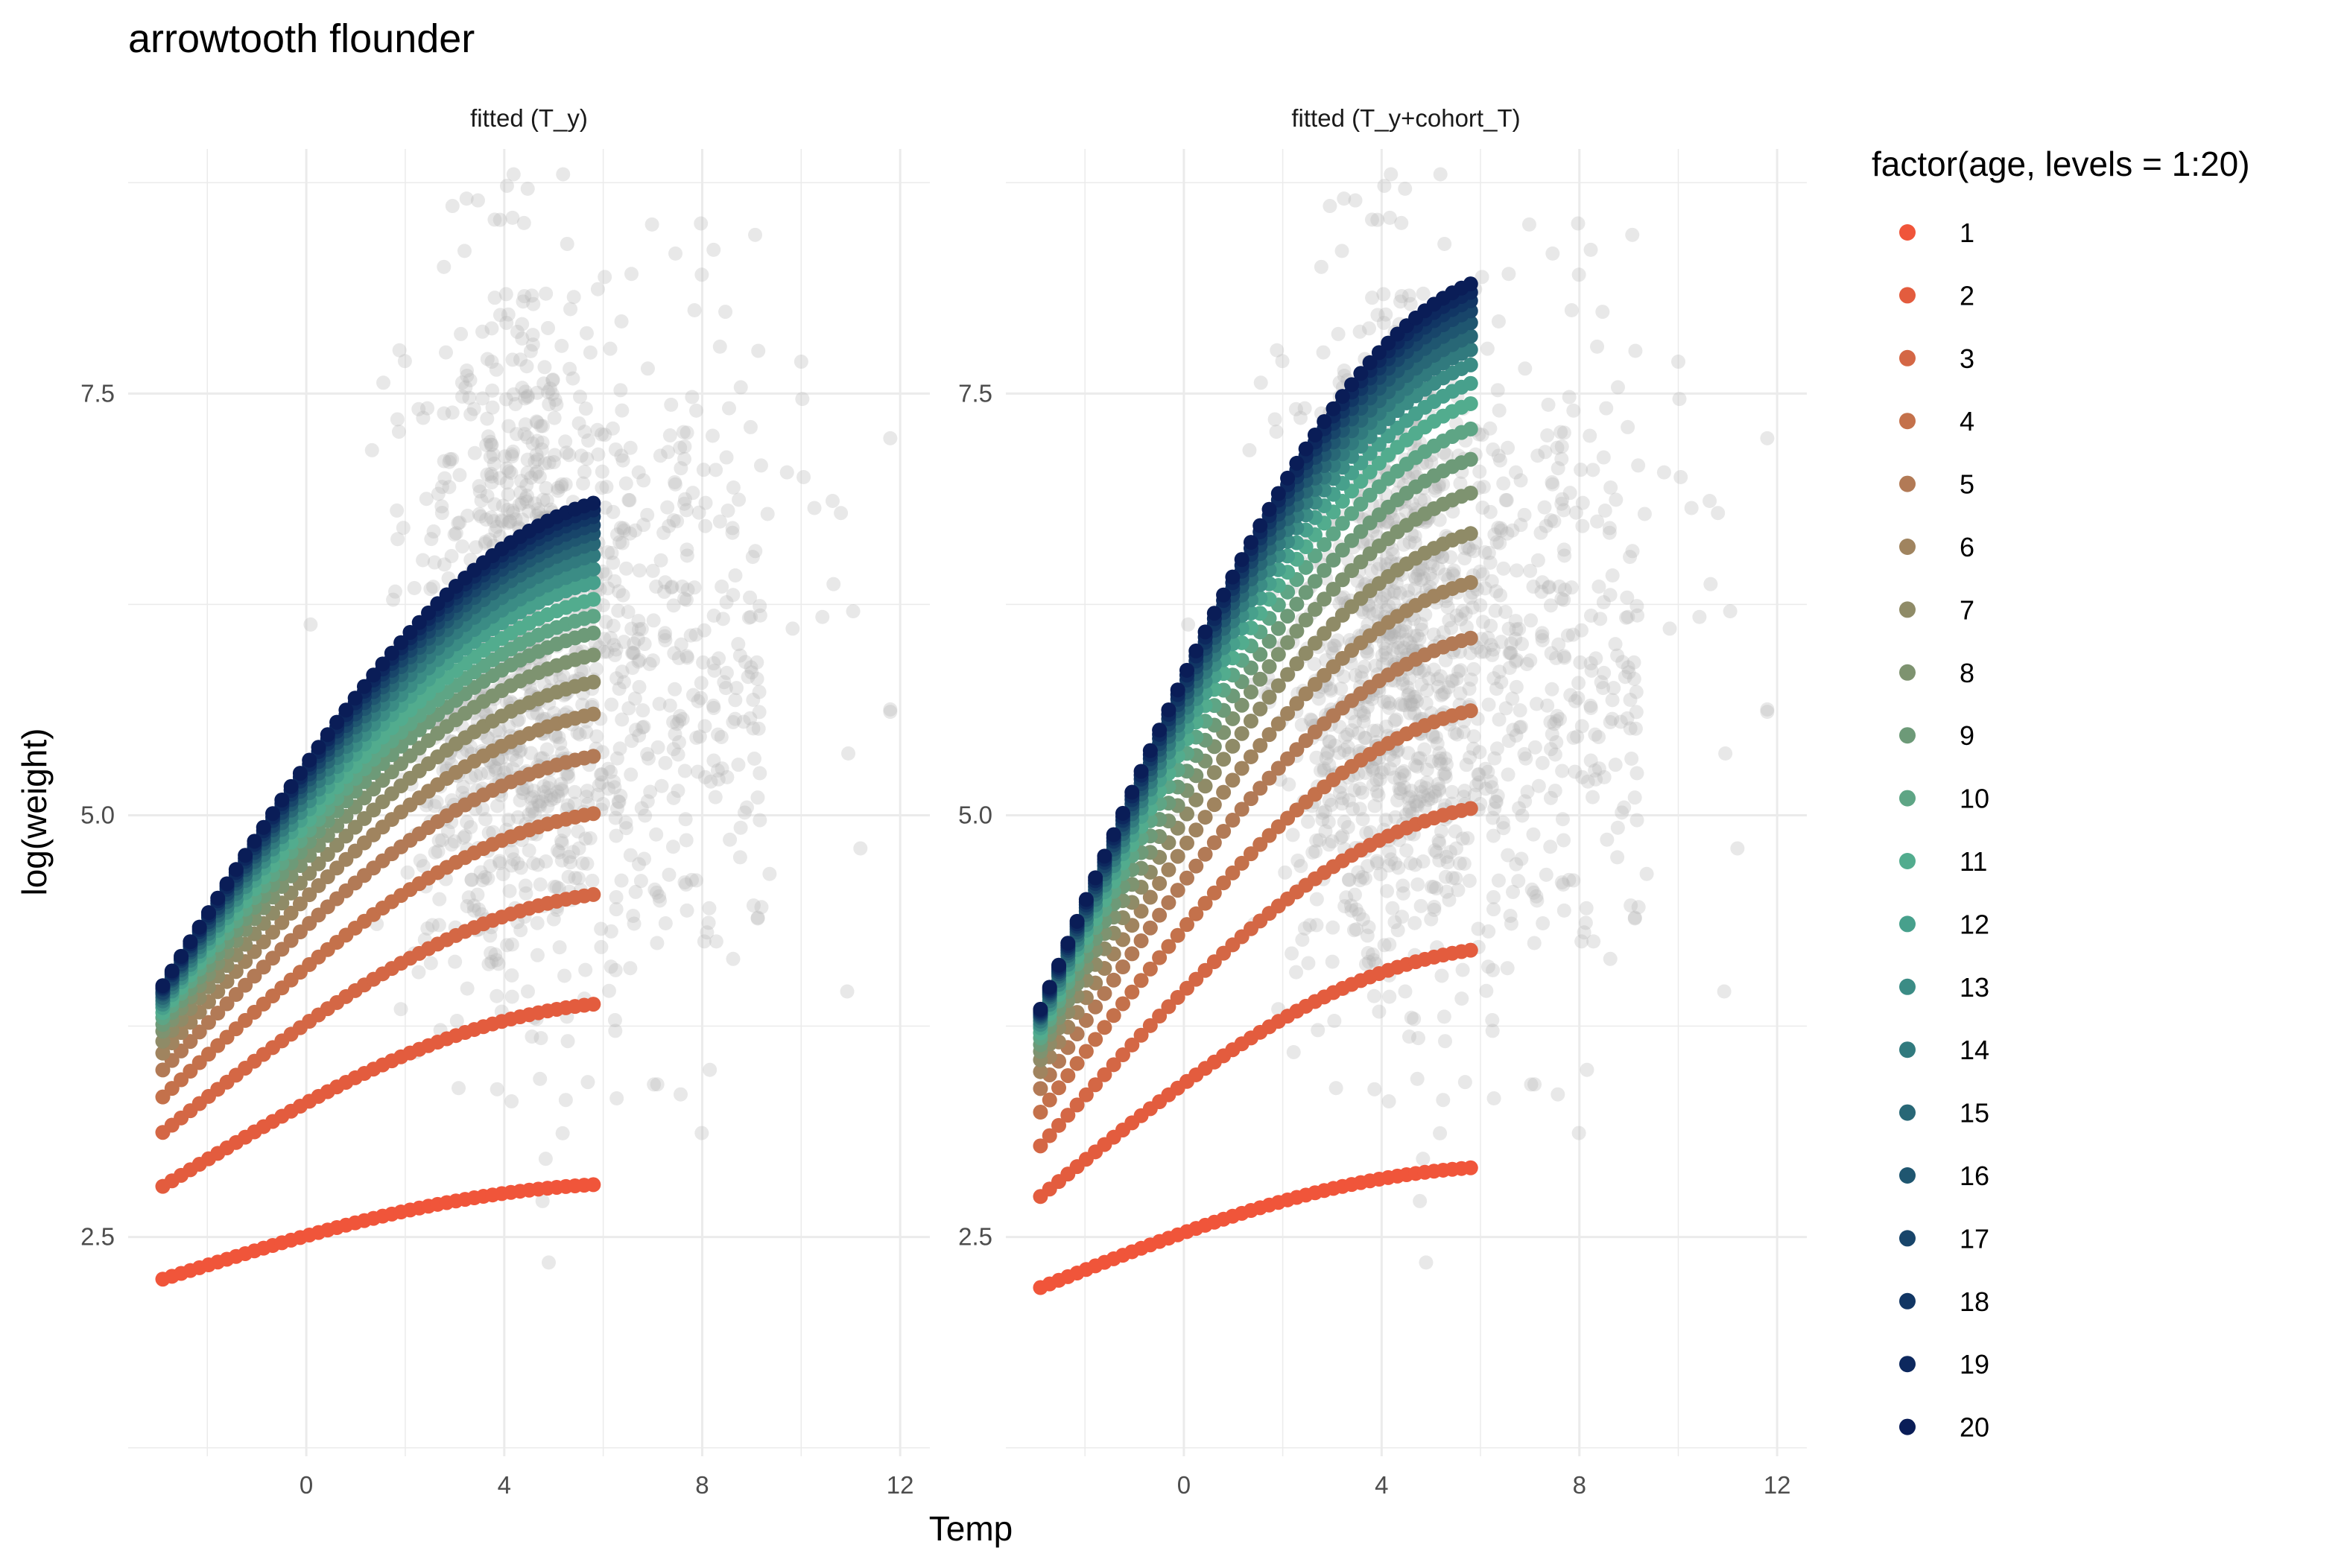 The height and width of the screenshot is (1568, 2347). I want to click on legend-item-16: 16, so click(1944, 1176).